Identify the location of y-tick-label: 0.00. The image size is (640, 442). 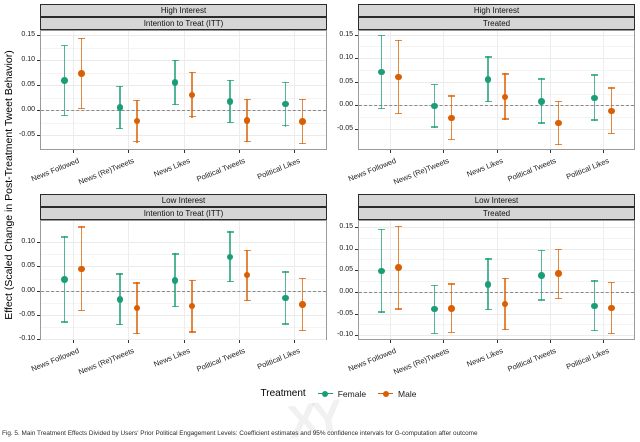
(346, 105).